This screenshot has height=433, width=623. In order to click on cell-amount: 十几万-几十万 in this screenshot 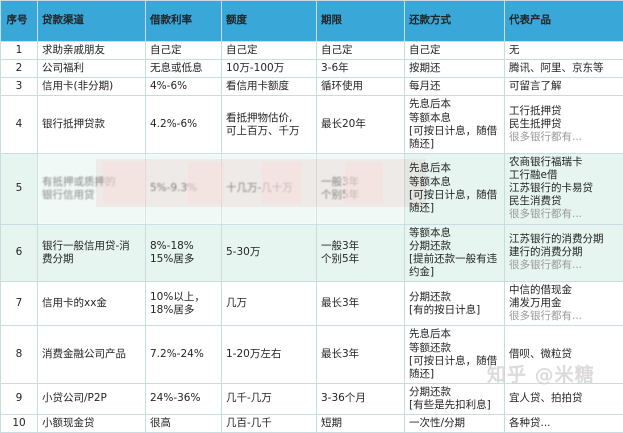, I will do `click(269, 188)`.